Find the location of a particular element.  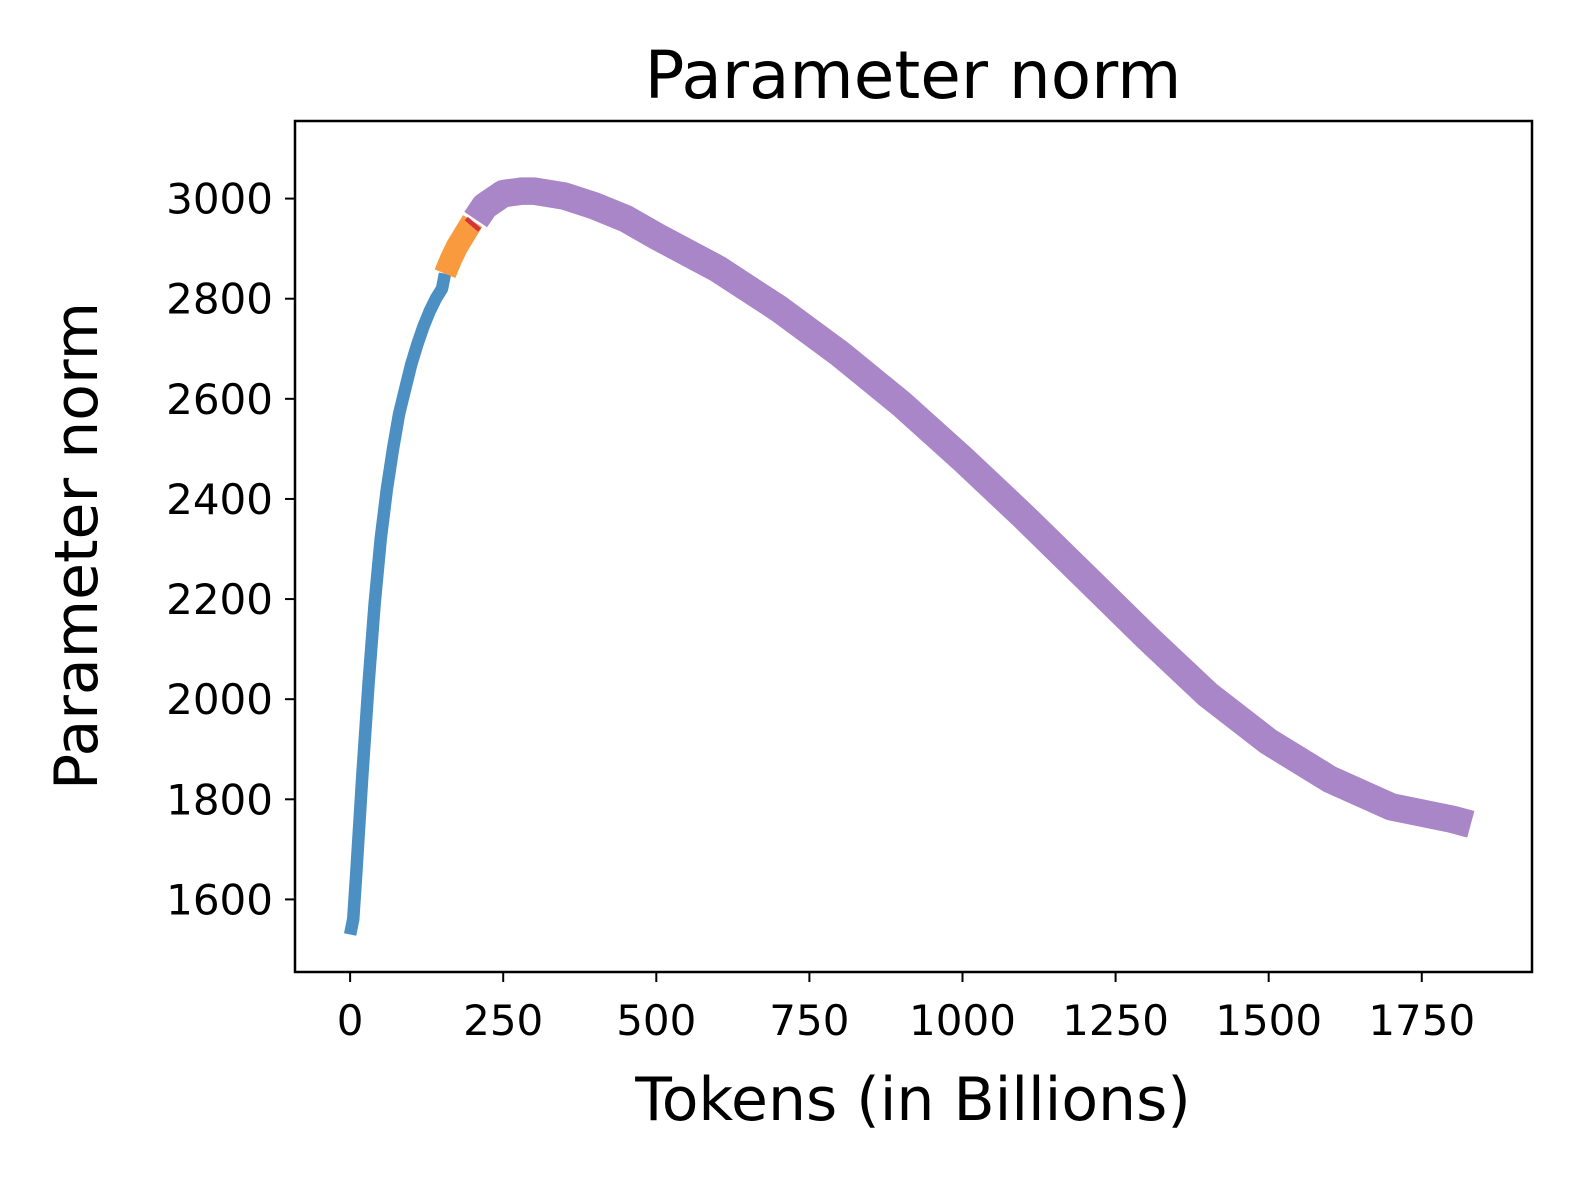

y-tick-label: 1800 is located at coordinates (219, 799).